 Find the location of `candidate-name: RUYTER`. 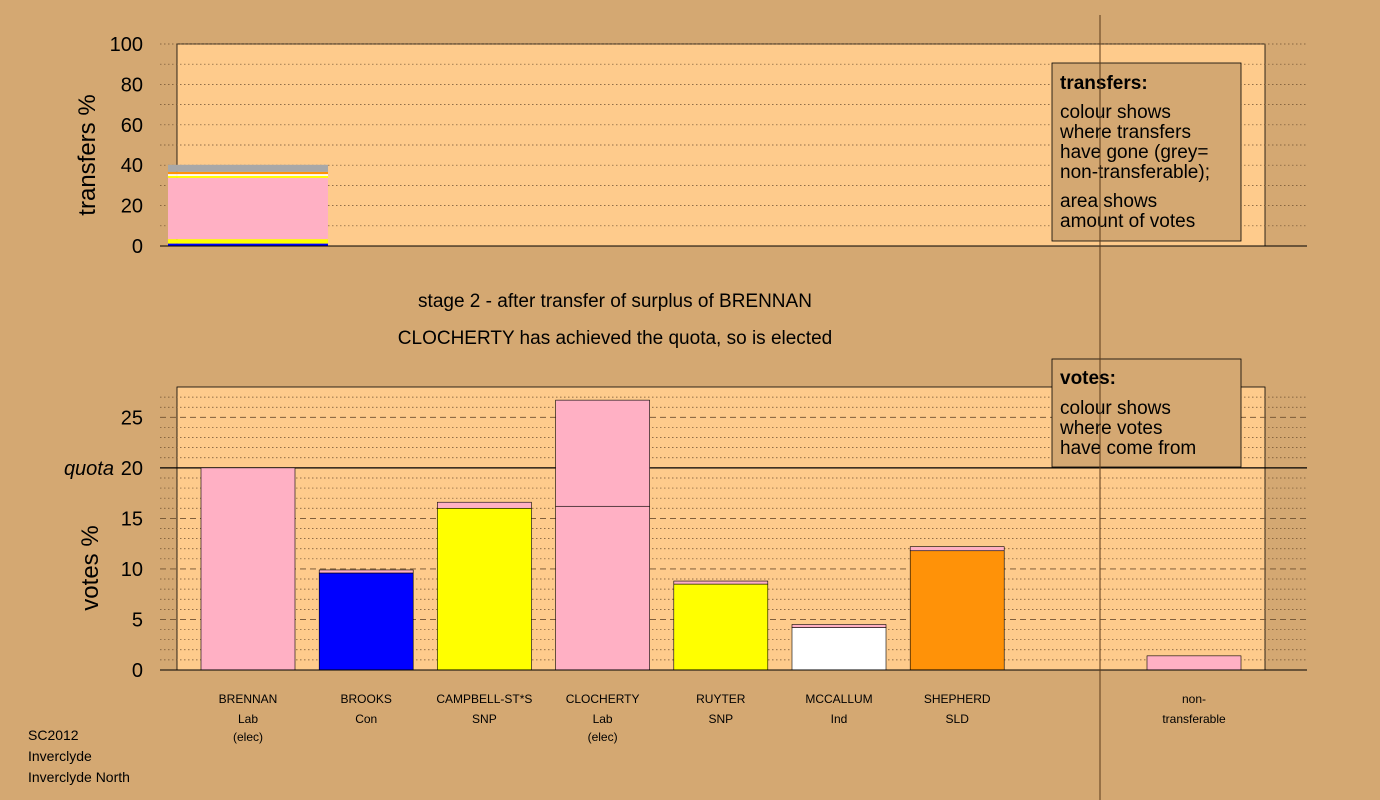

candidate-name: RUYTER is located at coordinates (721, 699).